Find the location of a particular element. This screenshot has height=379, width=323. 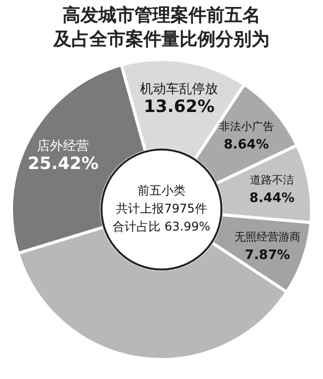

slice-label: 店外经营 is located at coordinates (63, 146).